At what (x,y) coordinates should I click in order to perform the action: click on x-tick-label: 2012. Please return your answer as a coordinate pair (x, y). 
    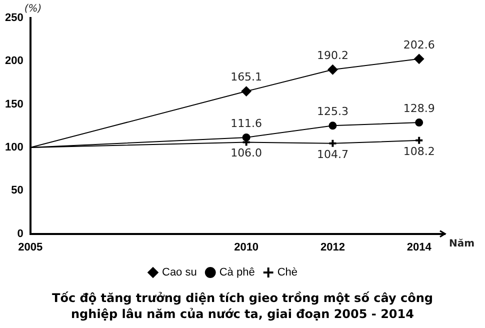
    Looking at the image, I should click on (332, 247).